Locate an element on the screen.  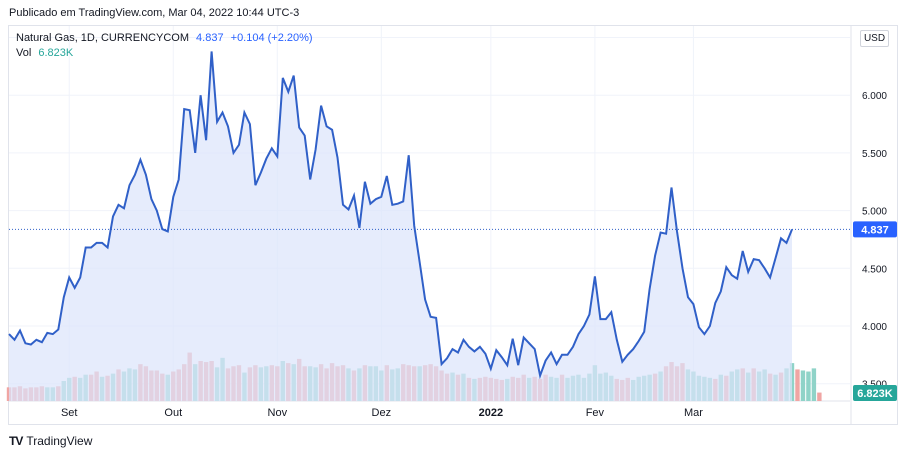
y-tick-label: 4.000 is located at coordinates (874, 327).